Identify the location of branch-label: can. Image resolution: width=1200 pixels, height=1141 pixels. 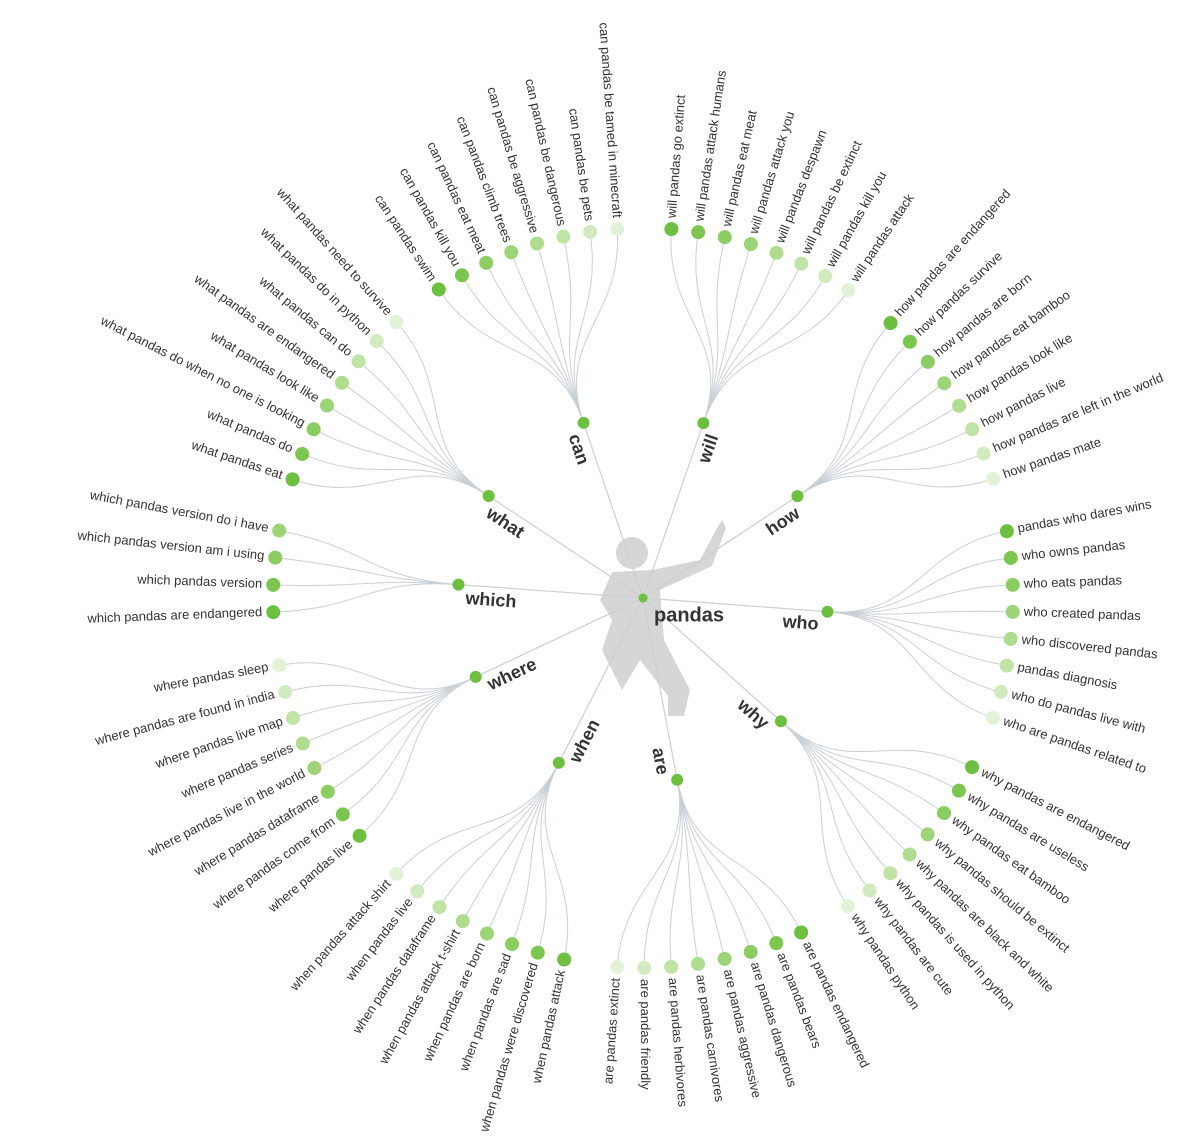
(579, 449).